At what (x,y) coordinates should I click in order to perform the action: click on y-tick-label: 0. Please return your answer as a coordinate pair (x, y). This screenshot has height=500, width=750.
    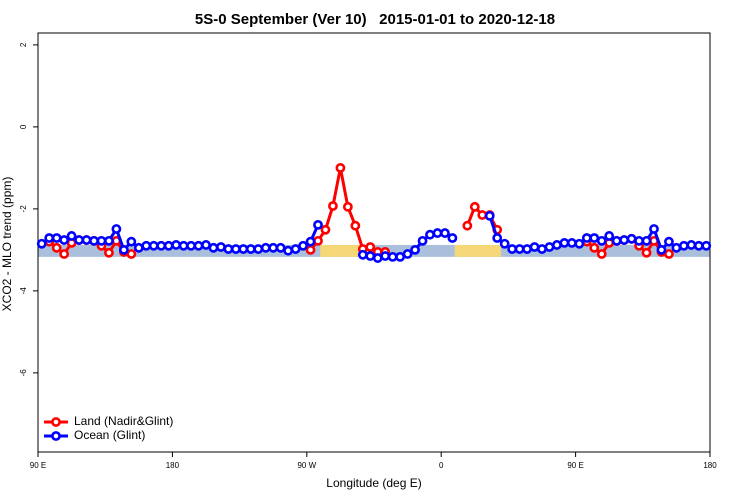
    Looking at the image, I should click on (23, 126).